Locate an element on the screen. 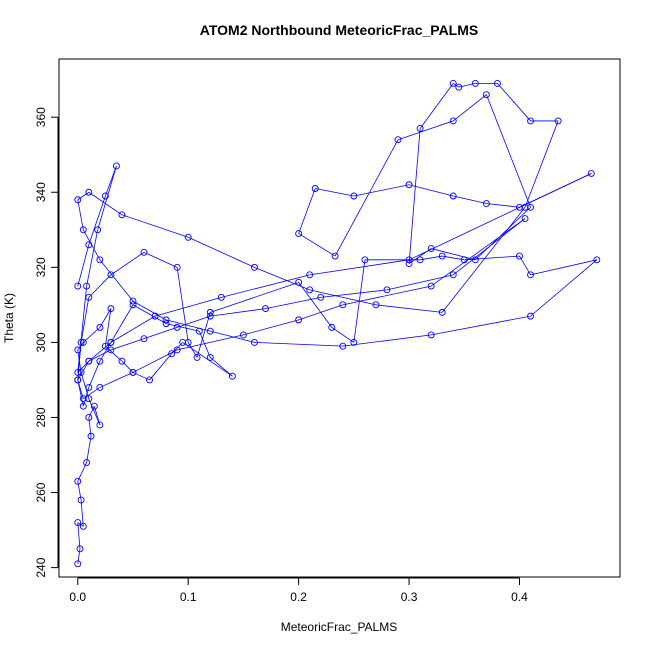 Image resolution: width=650 pixels, height=650 pixels. y-tick-label: 280 is located at coordinates (41, 417).